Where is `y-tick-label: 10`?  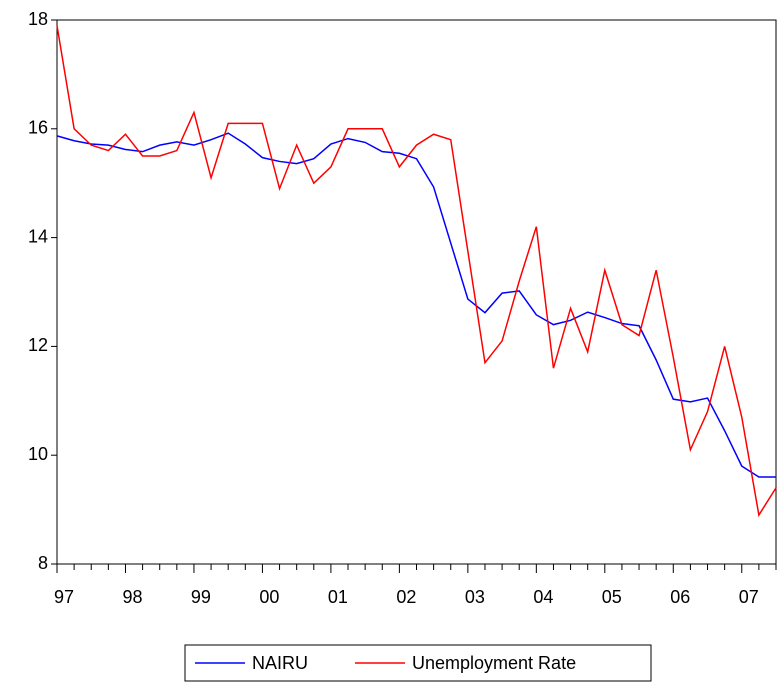
y-tick-label: 10 is located at coordinates (38, 454).